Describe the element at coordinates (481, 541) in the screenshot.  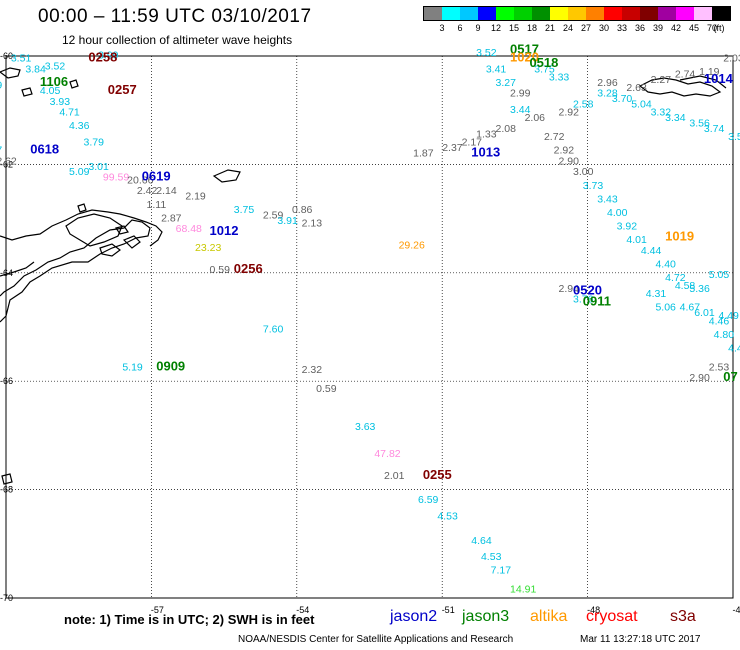
I see `wave-height-value: 4.64` at that location.